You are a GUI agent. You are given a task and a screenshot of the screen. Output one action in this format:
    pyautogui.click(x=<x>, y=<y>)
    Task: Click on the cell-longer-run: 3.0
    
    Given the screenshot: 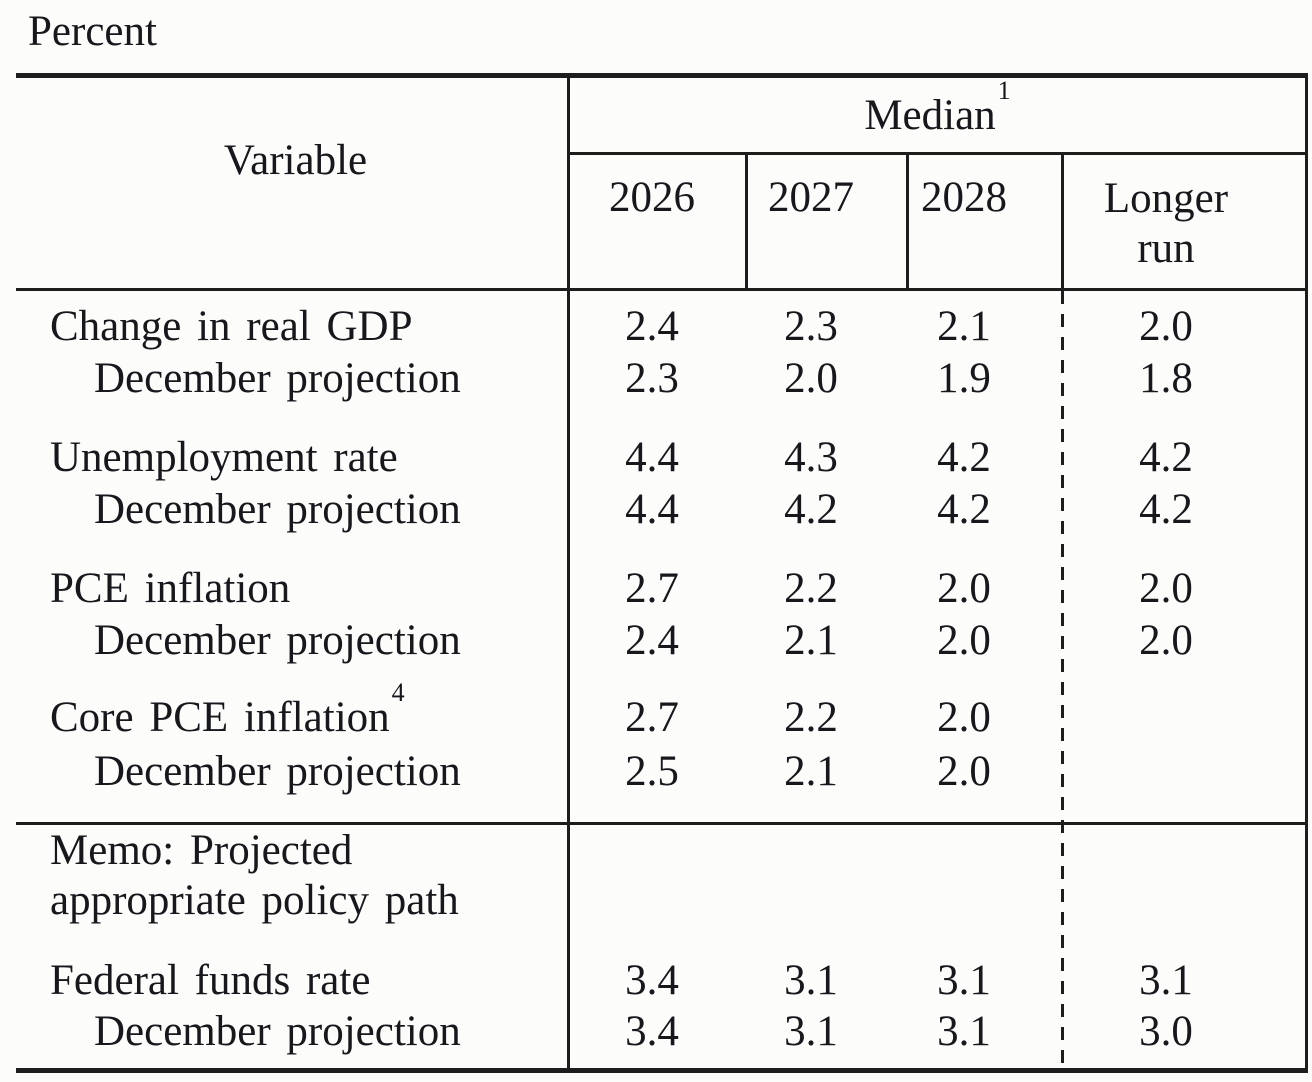 What is the action you would take?
    pyautogui.click(x=1166, y=1031)
    